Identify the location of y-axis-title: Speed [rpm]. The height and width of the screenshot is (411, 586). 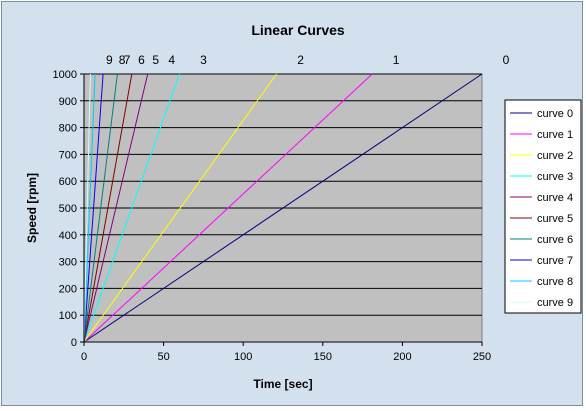
(32, 208).